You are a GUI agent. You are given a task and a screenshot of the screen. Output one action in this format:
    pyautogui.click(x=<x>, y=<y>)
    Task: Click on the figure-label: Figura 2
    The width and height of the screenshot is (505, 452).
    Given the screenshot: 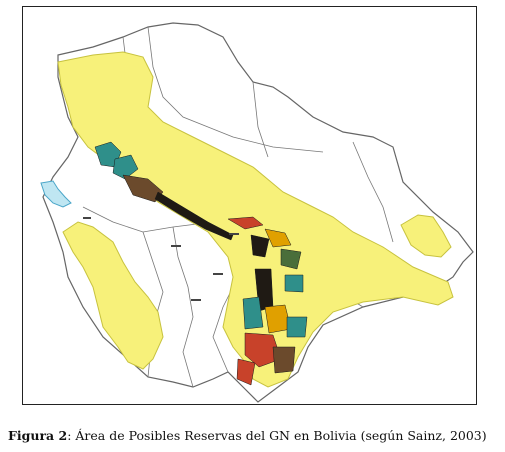 What is the action you would take?
    pyautogui.click(x=38, y=435)
    